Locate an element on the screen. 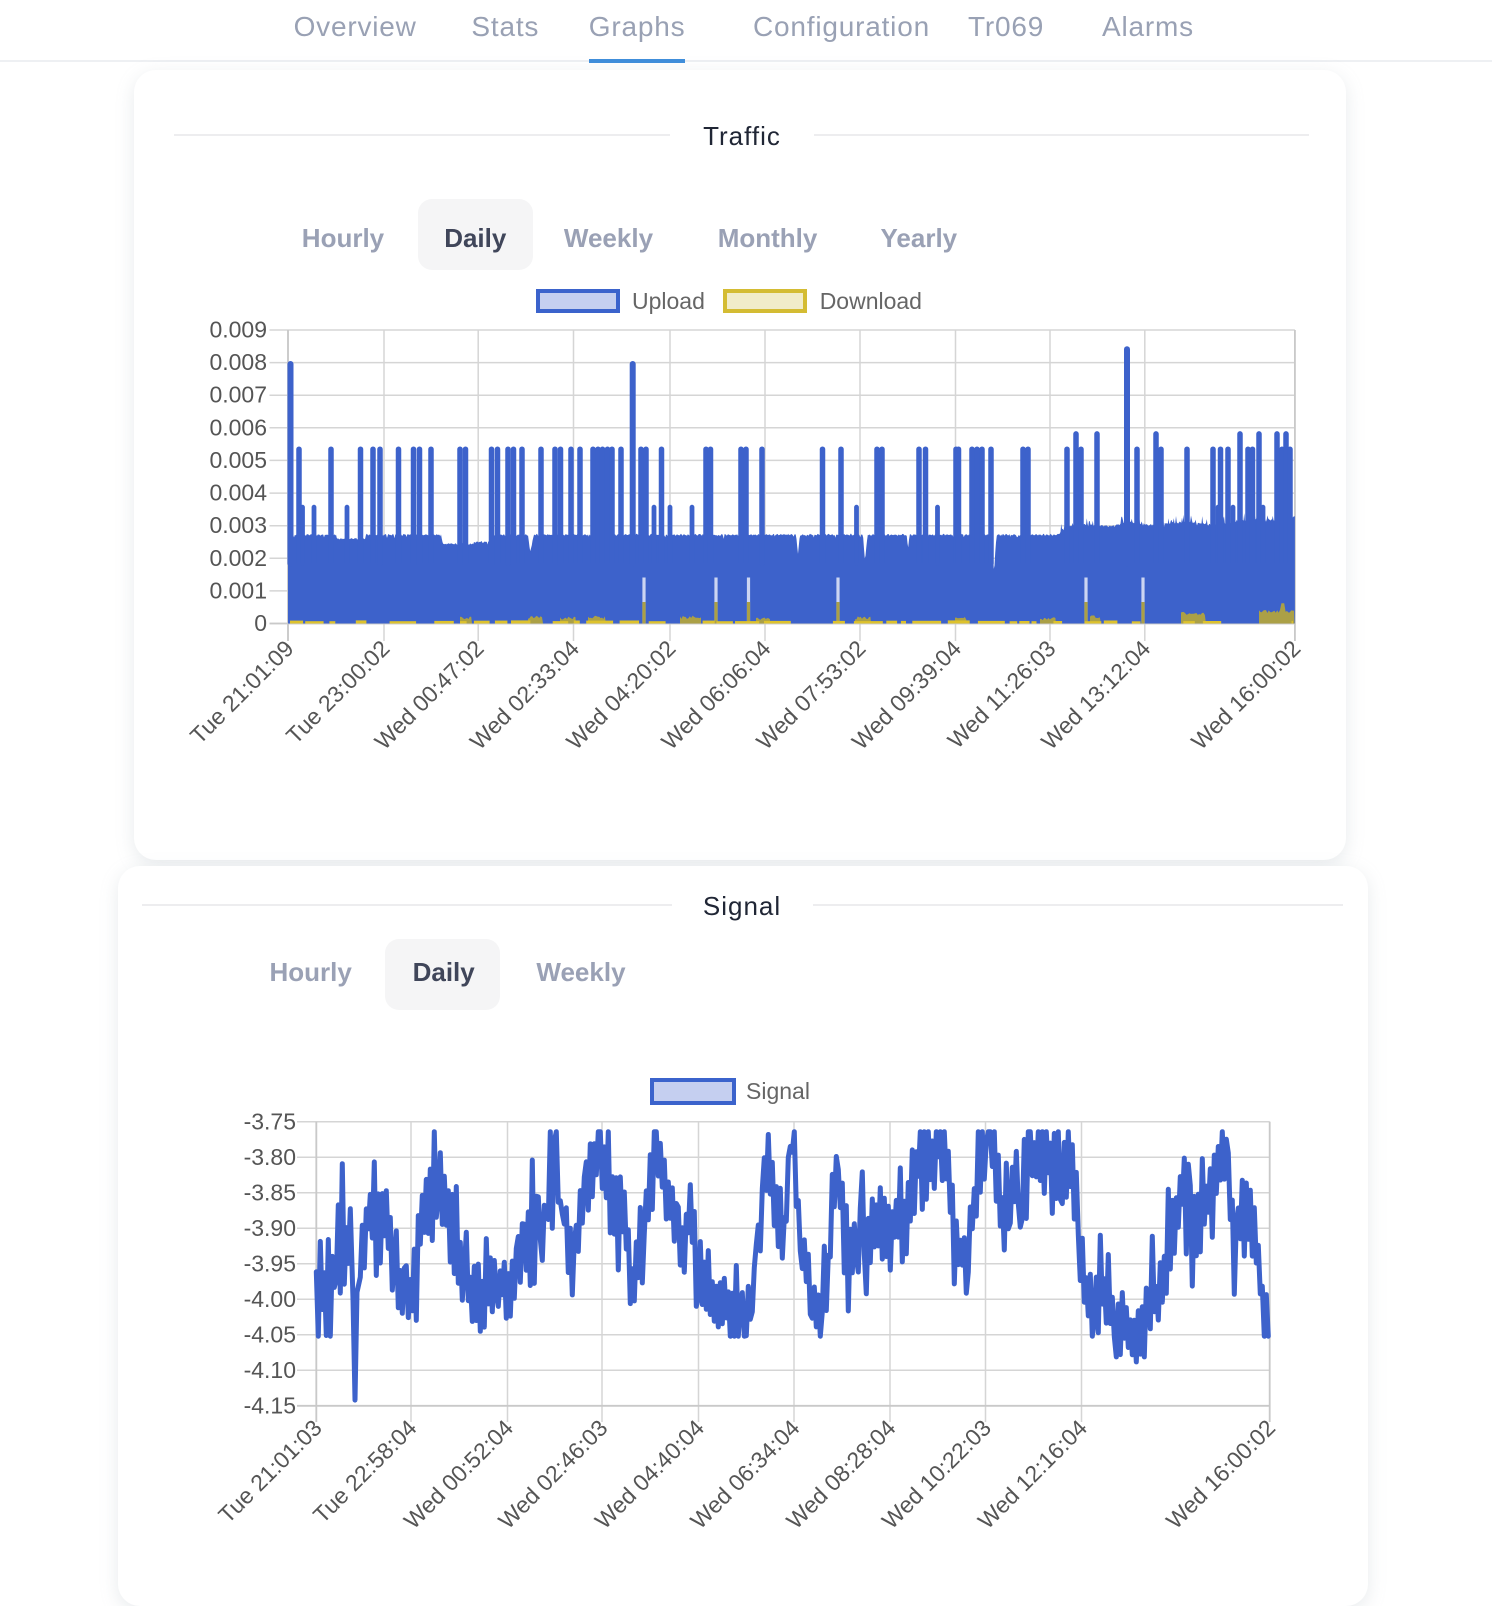  svg-text: 0.004 is located at coordinates (238, 493).